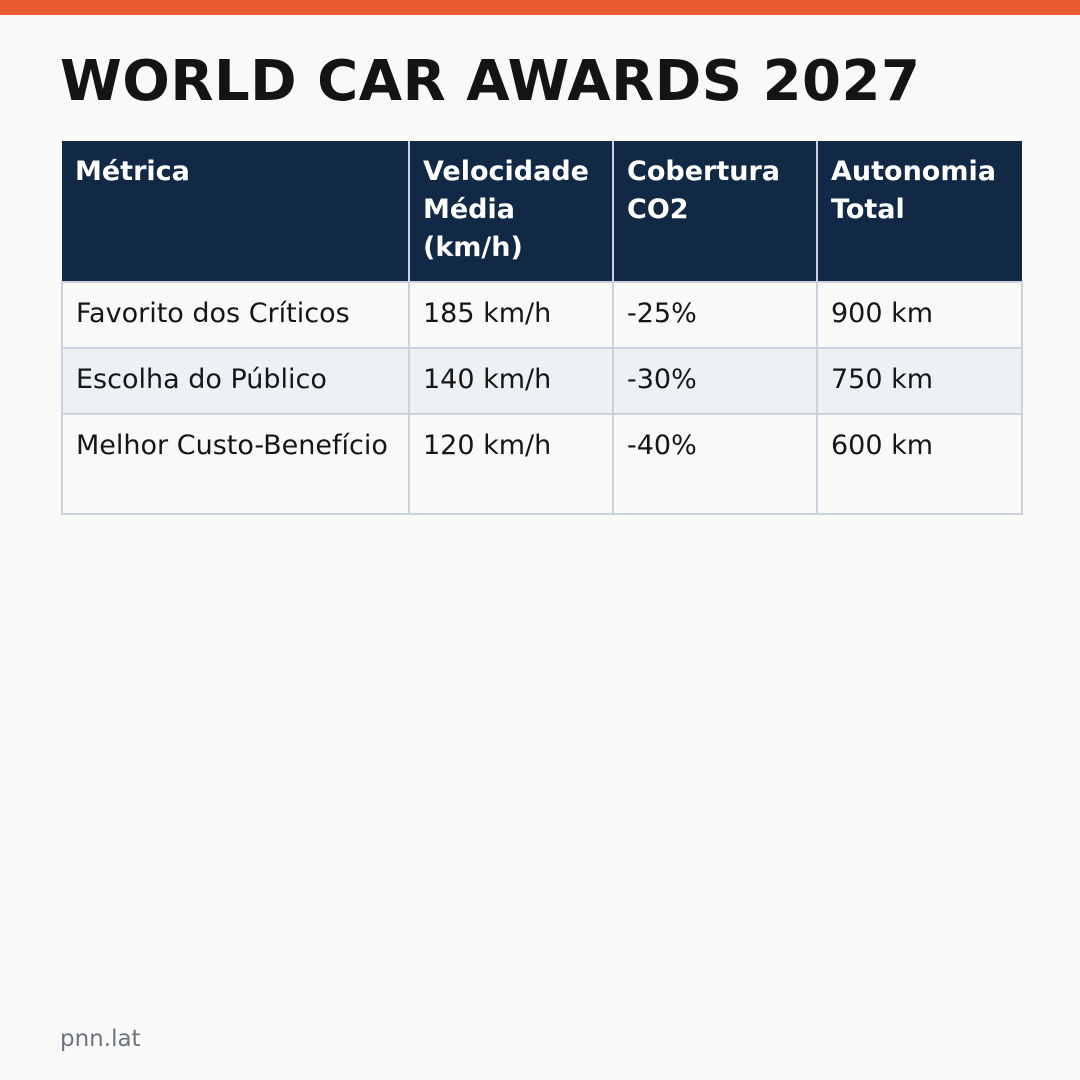  What do you see at coordinates (235, 315) in the screenshot?
I see `metric-cell: Favorito dos Críticos` at bounding box center [235, 315].